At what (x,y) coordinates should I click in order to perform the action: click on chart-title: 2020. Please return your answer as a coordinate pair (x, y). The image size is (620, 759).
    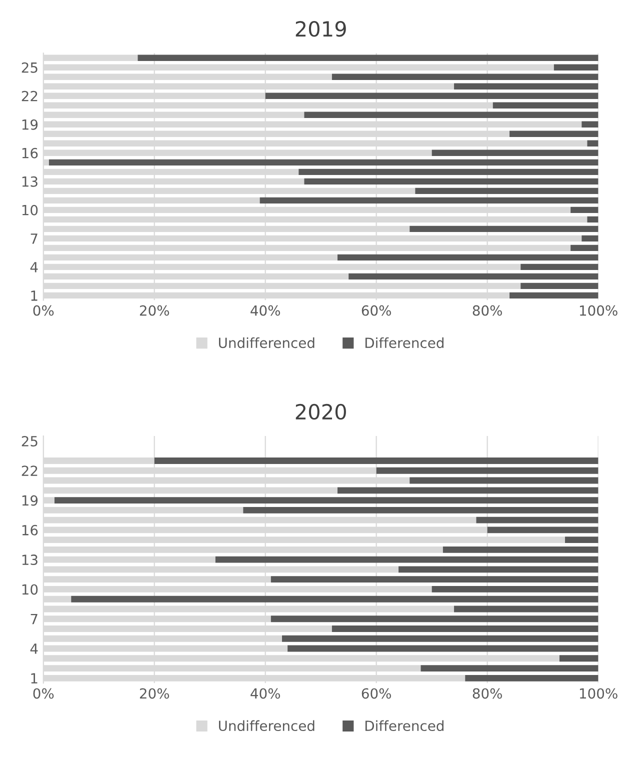
    Looking at the image, I should click on (321, 412).